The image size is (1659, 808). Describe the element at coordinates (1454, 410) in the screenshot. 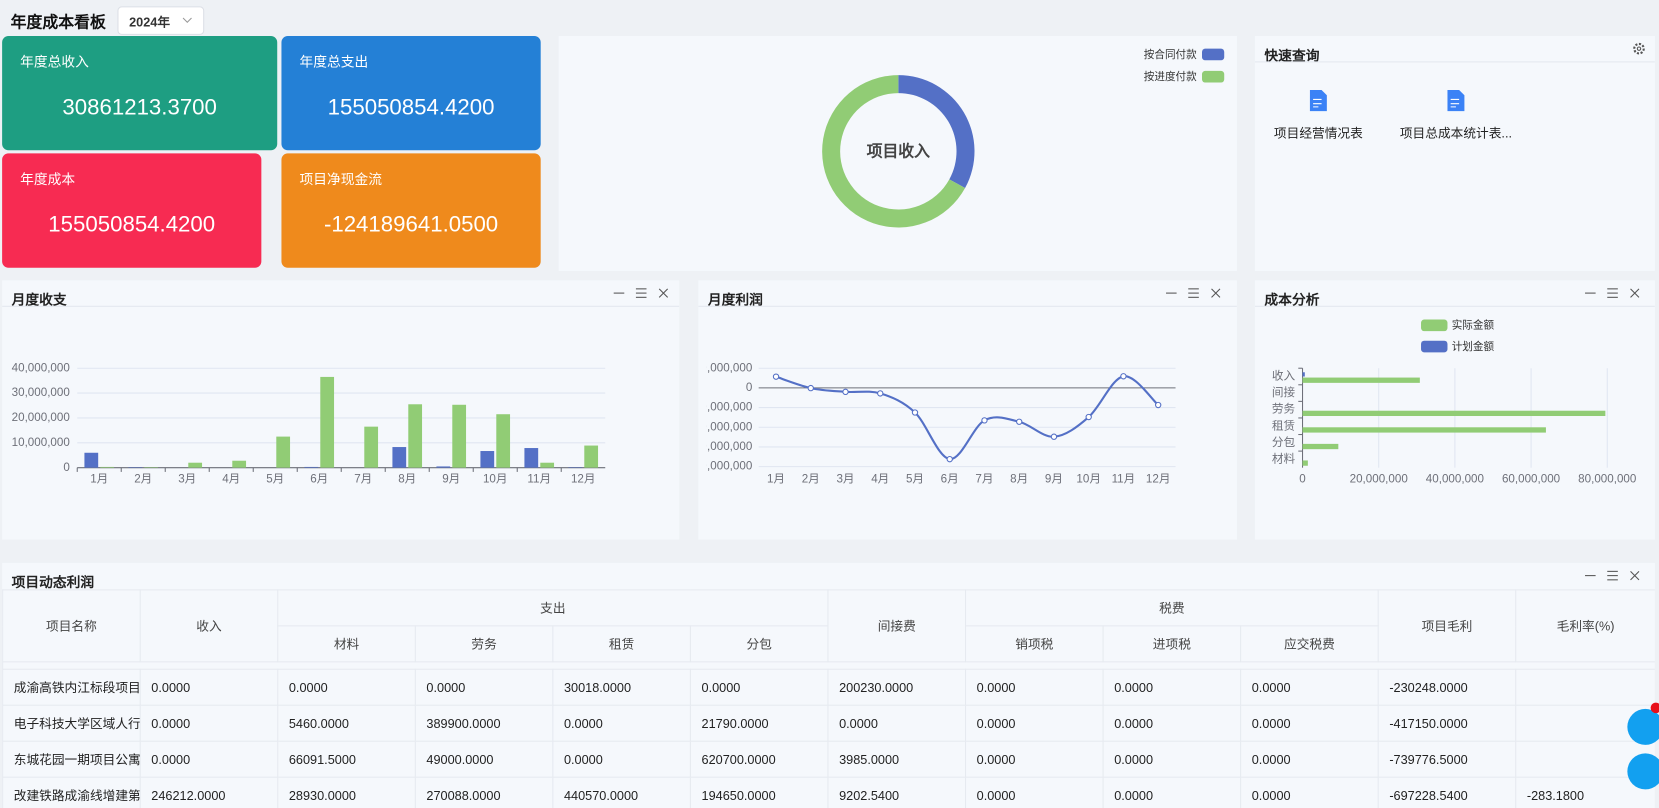

I see `chart-panel: 成本分析` at that location.